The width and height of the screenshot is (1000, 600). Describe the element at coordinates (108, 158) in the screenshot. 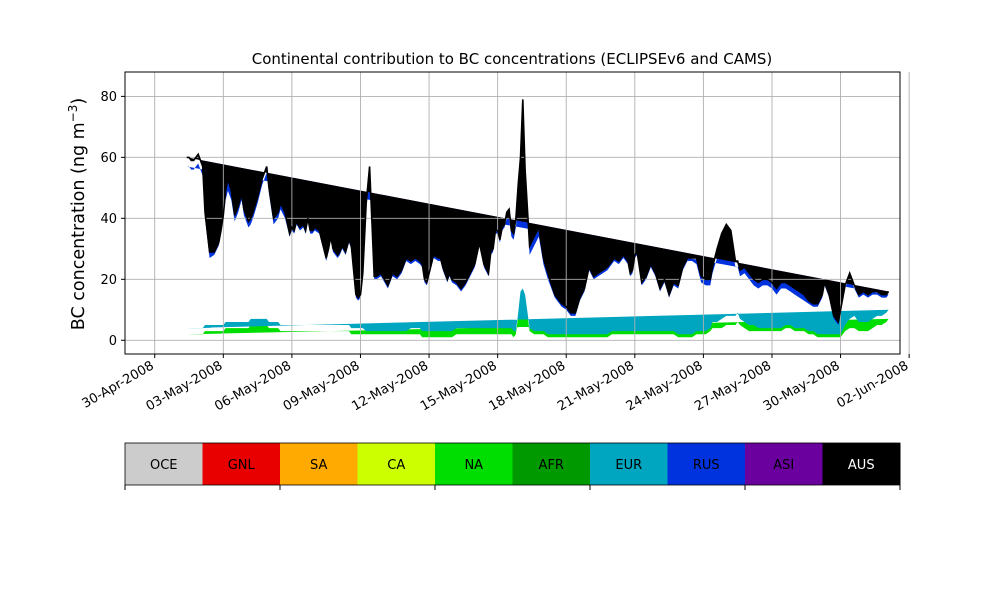

I see `y-tick-label: 60` at that location.